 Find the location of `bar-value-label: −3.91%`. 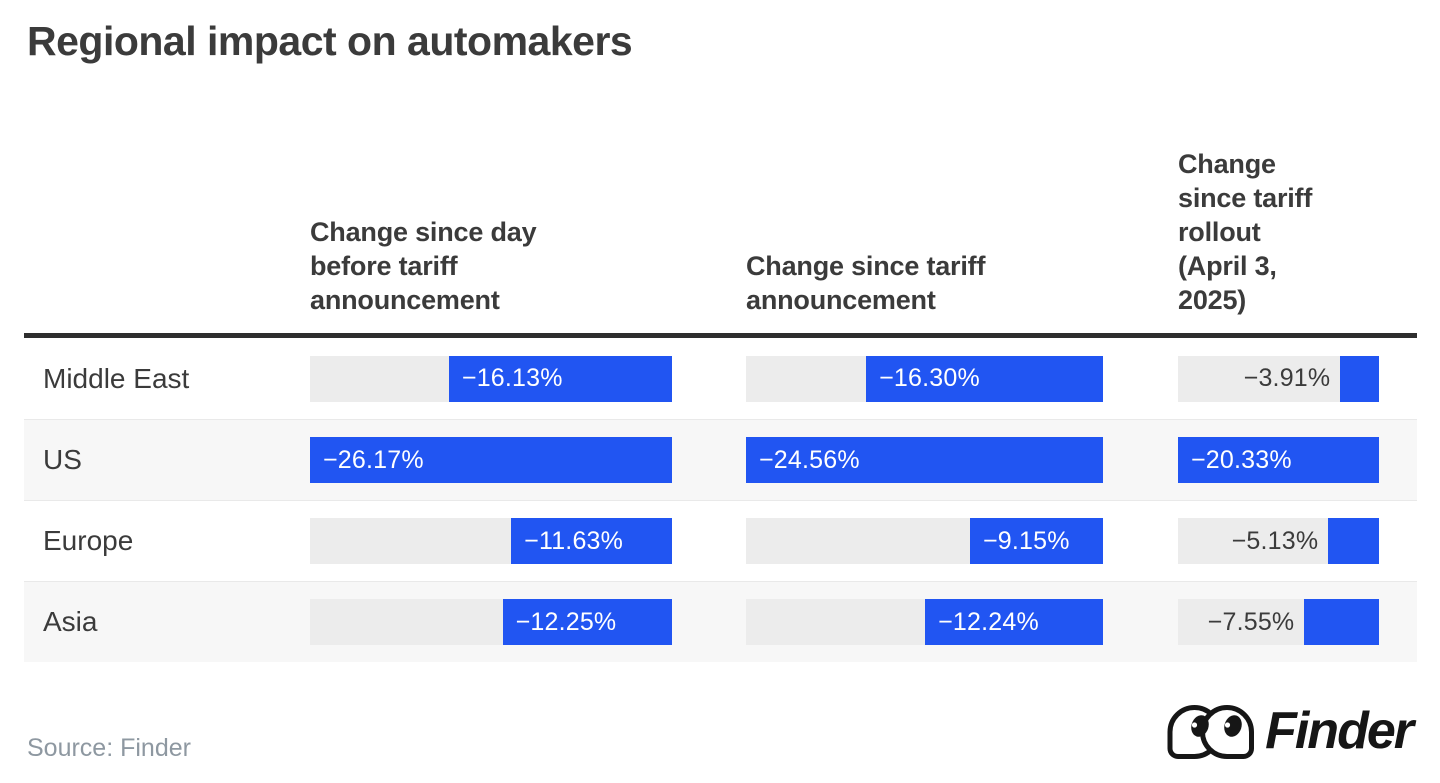

bar-value-label: −3.91% is located at coordinates (1287, 378).